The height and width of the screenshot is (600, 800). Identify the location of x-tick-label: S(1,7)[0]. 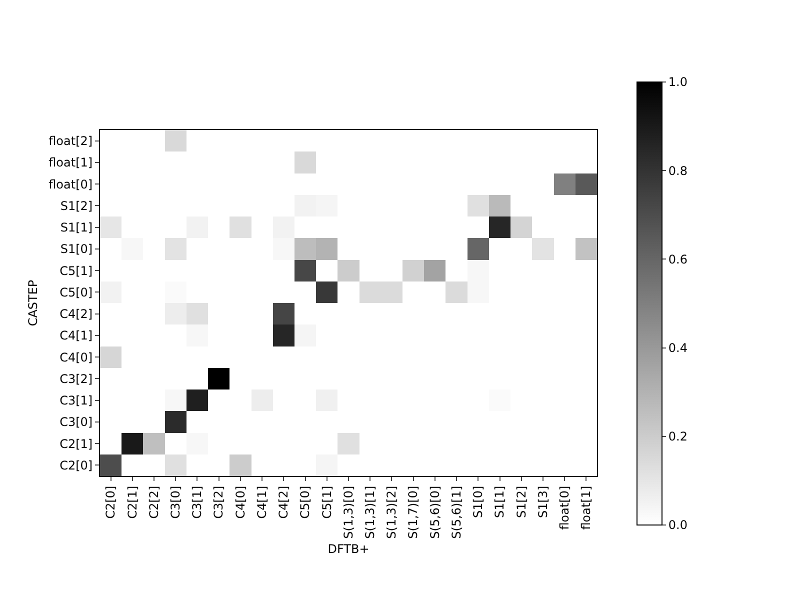
(413, 512).